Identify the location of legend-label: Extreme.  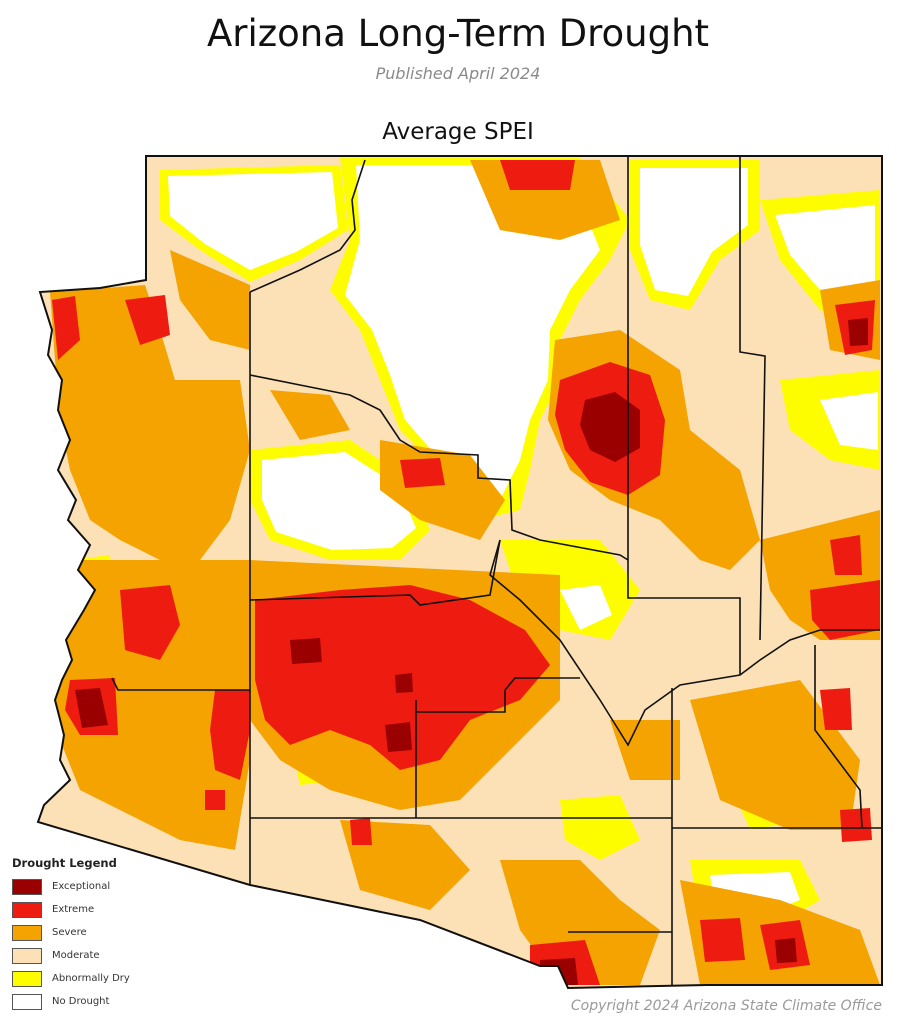
(73, 909).